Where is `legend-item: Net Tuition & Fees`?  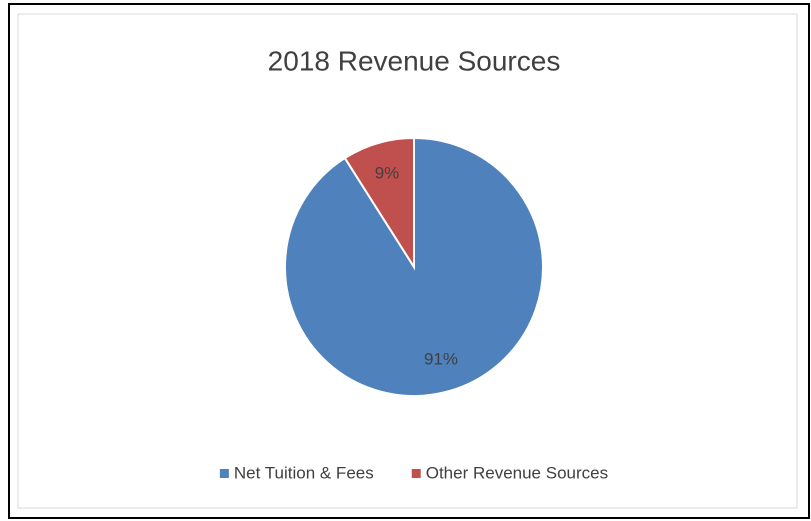
legend-item: Net Tuition & Fees is located at coordinates (296, 472).